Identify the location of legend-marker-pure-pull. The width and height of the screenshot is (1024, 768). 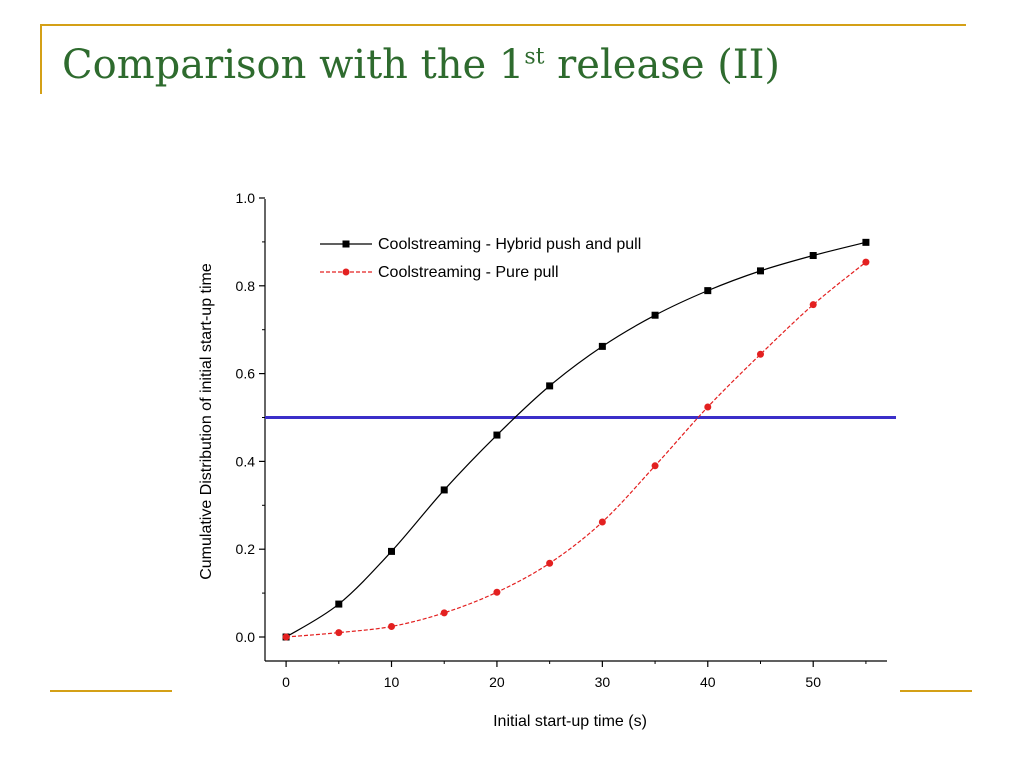
(346, 272).